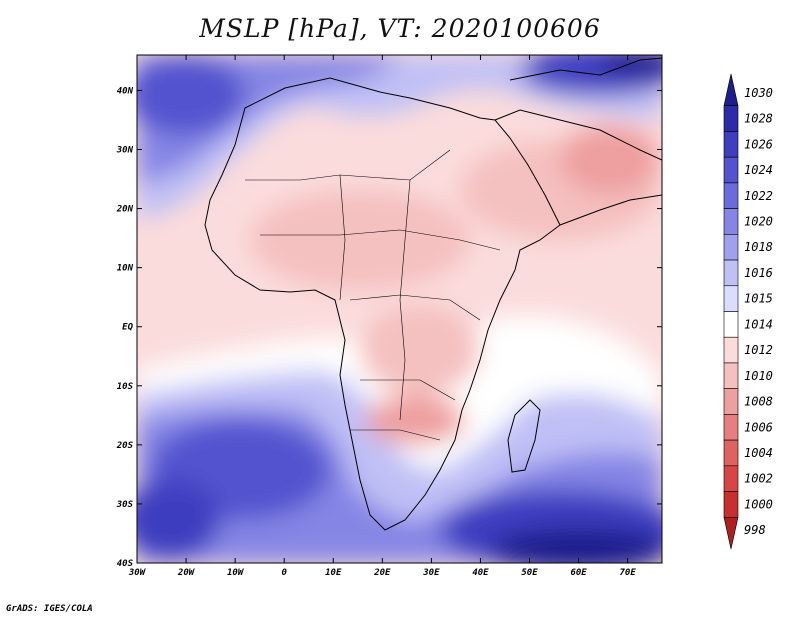 The image size is (800, 618). Describe the element at coordinates (758, 376) in the screenshot. I see `colorbar-label: 1010` at that location.